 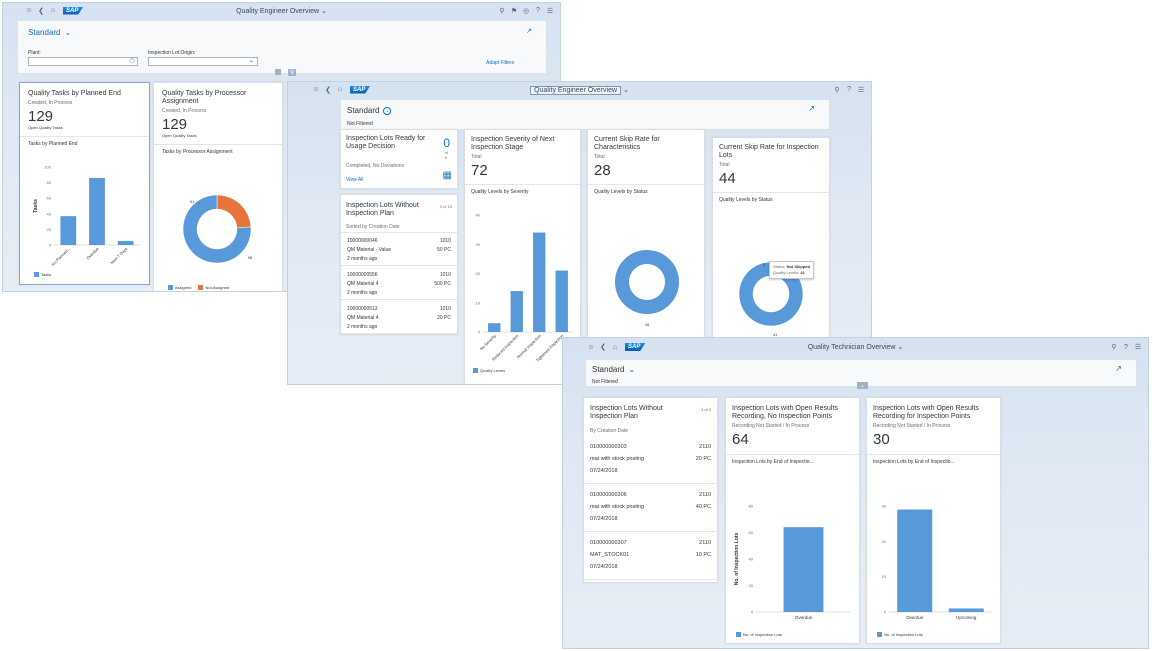 I want to click on copilot-icon: ◎, so click(x=526, y=11).